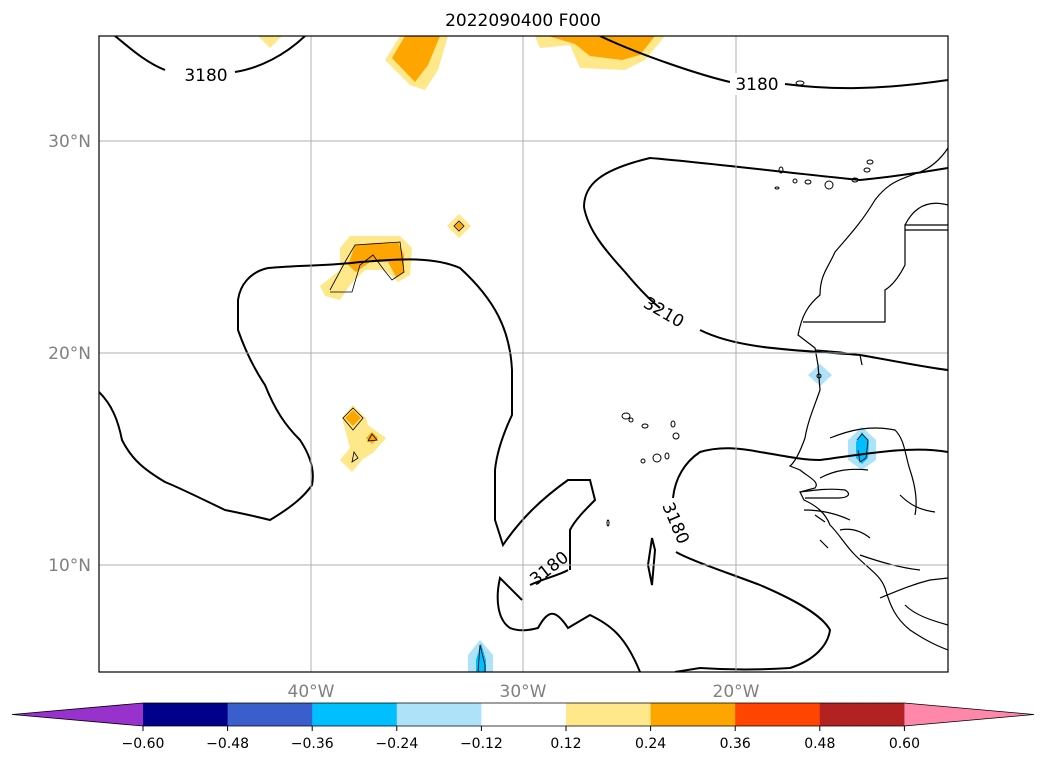  What do you see at coordinates (868, 399) in the screenshot?
I see `coastlines` at bounding box center [868, 399].